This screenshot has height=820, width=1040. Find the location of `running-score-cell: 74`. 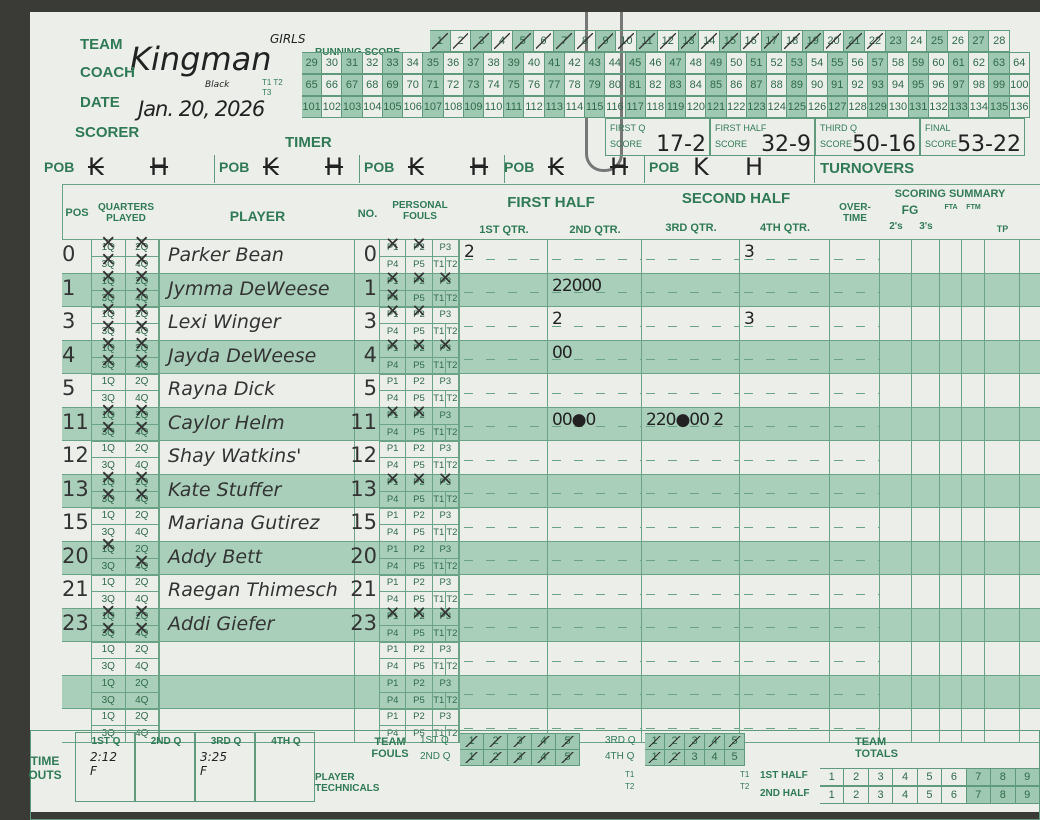

running-score-cell: 74 is located at coordinates (494, 85).